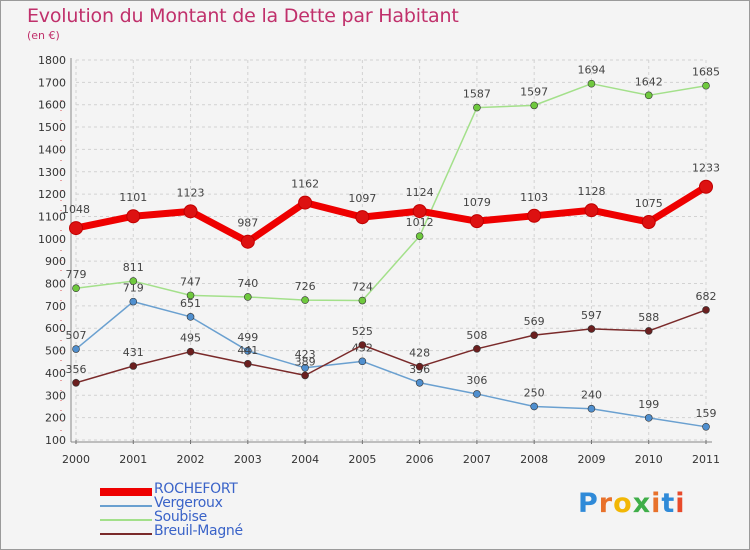 This screenshot has height=550, width=750. What do you see at coordinates (52, 82) in the screenshot?
I see `y-tick-label: 1700` at bounding box center [52, 82].